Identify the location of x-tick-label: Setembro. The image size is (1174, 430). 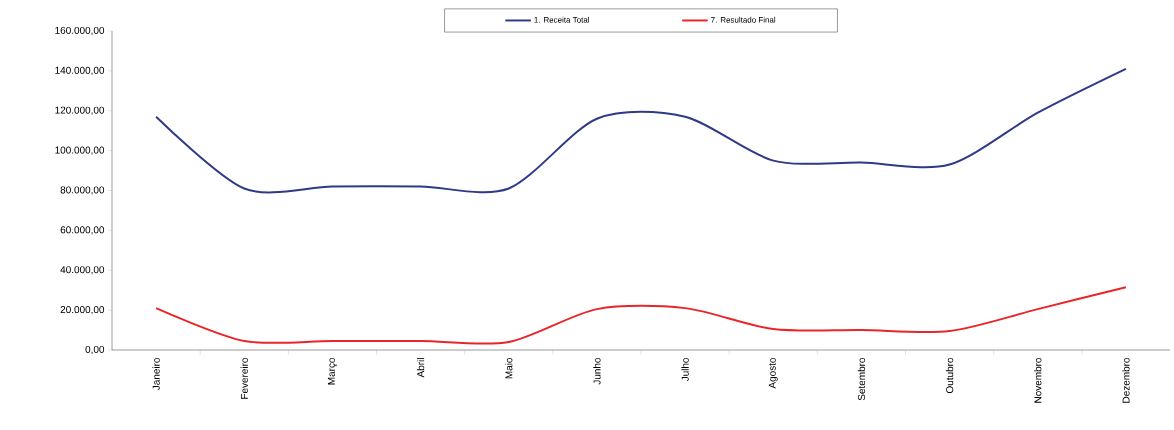
(861, 379).